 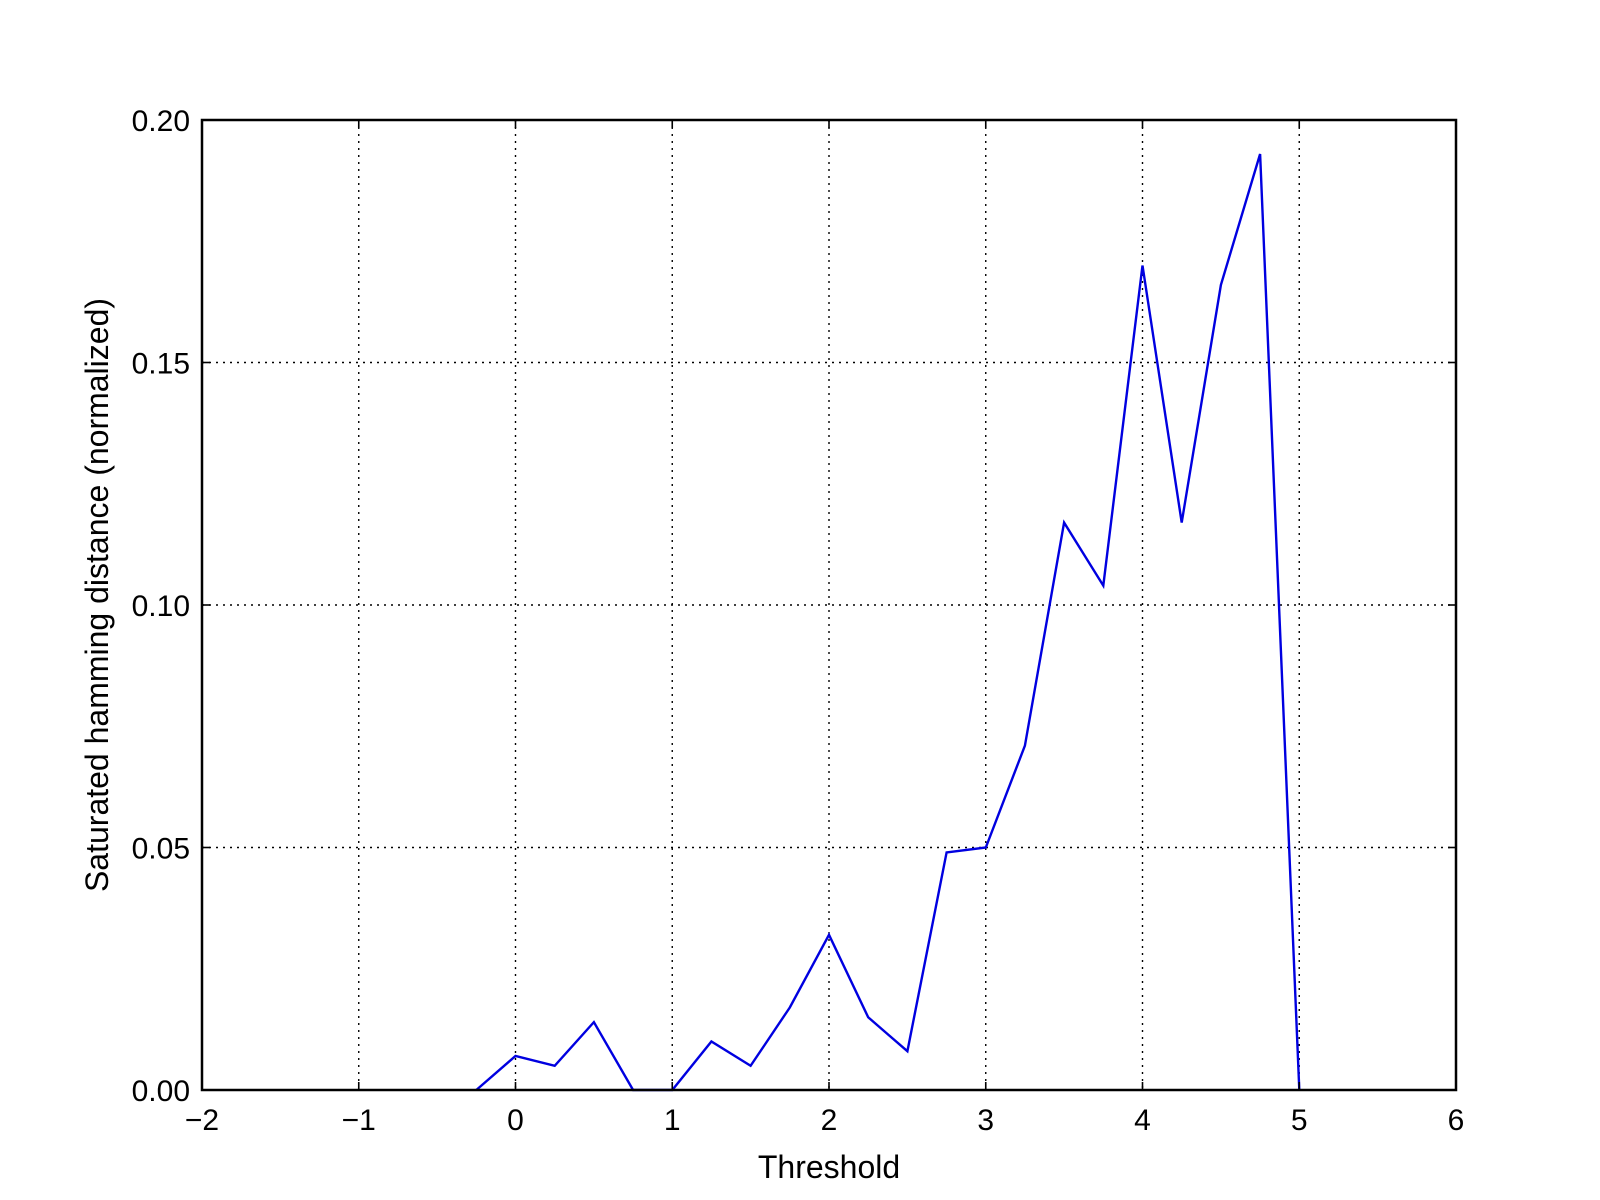 I want to click on y-tick-label: 0.15, so click(x=161, y=364).